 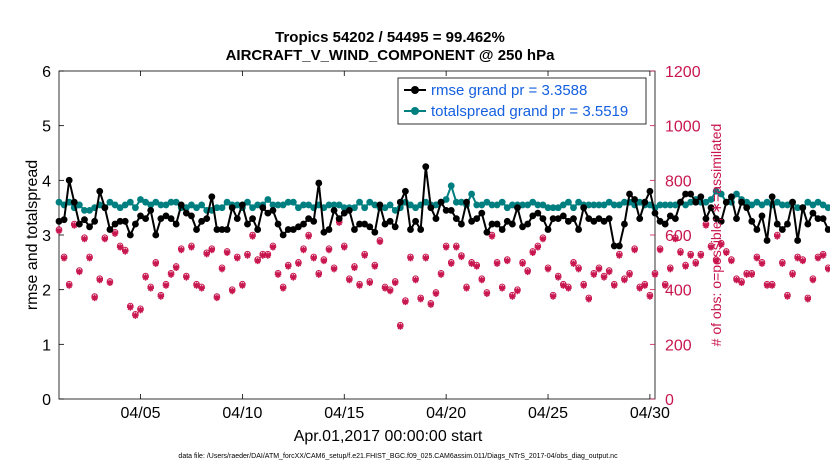 I want to click on legend-spread-marker, so click(x=415, y=111).